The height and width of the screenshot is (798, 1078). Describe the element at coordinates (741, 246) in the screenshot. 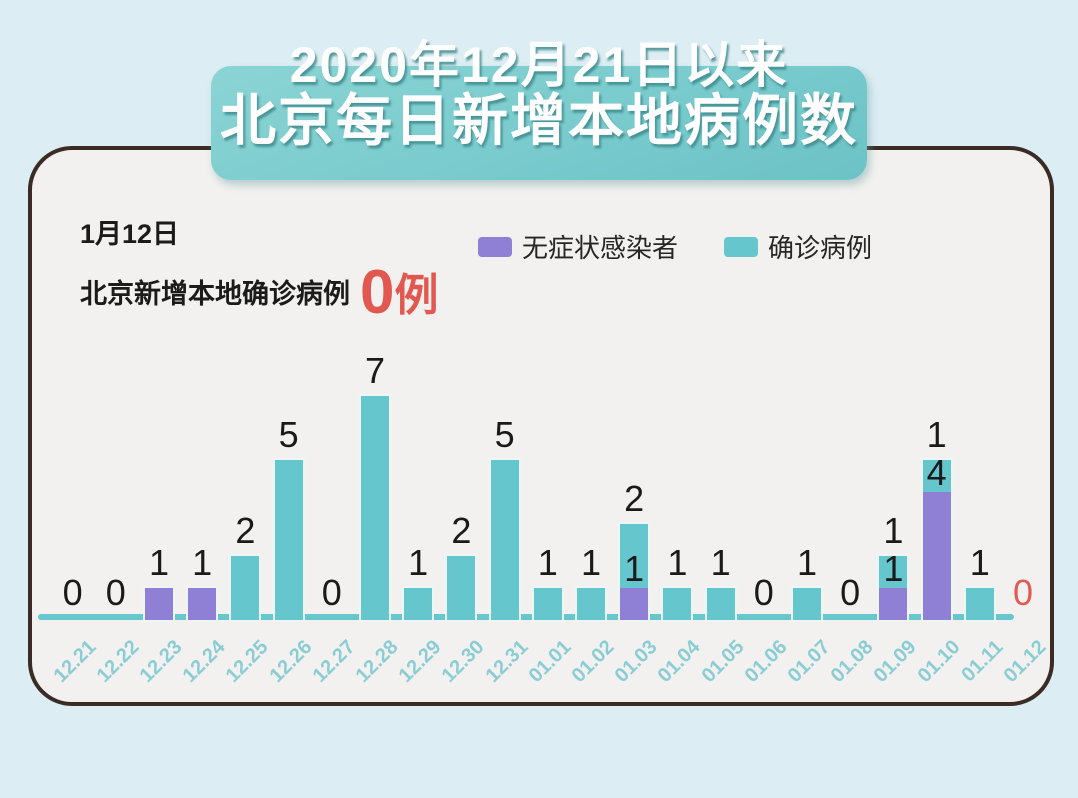

I see `confirmed-swatch-icon` at that location.